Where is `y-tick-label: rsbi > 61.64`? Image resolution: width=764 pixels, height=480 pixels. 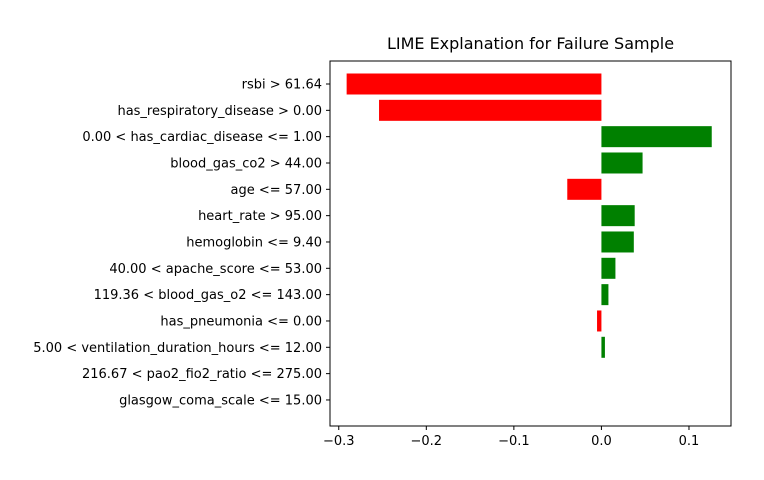
y-tick-label: rsbi > 61.64 is located at coordinates (282, 85).